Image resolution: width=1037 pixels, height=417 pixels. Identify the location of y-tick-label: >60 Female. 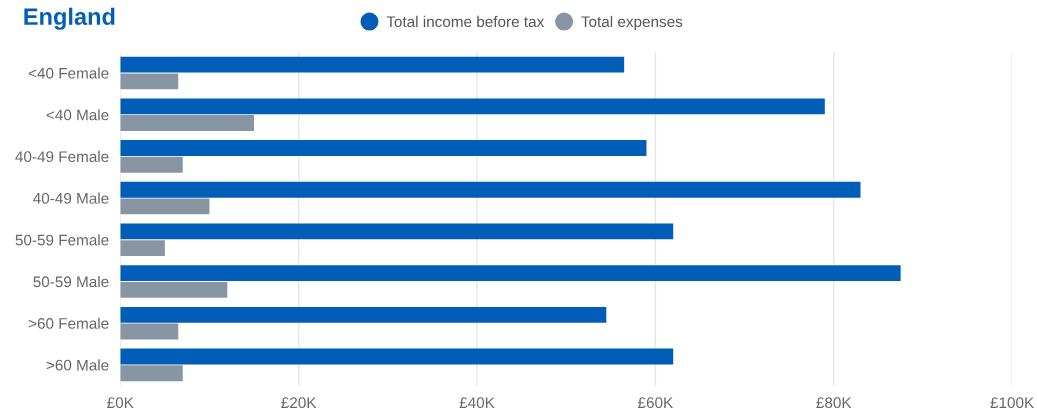
(68, 323).